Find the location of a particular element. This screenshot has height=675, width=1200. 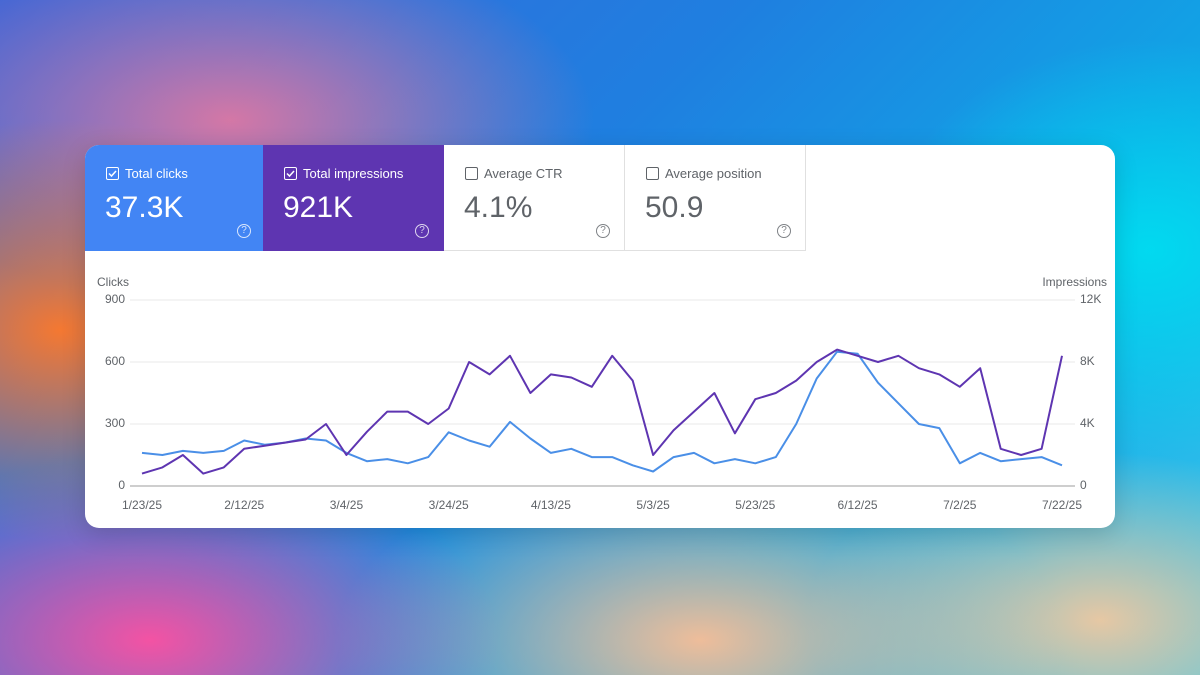

metric-value: 921K is located at coordinates (318, 207).